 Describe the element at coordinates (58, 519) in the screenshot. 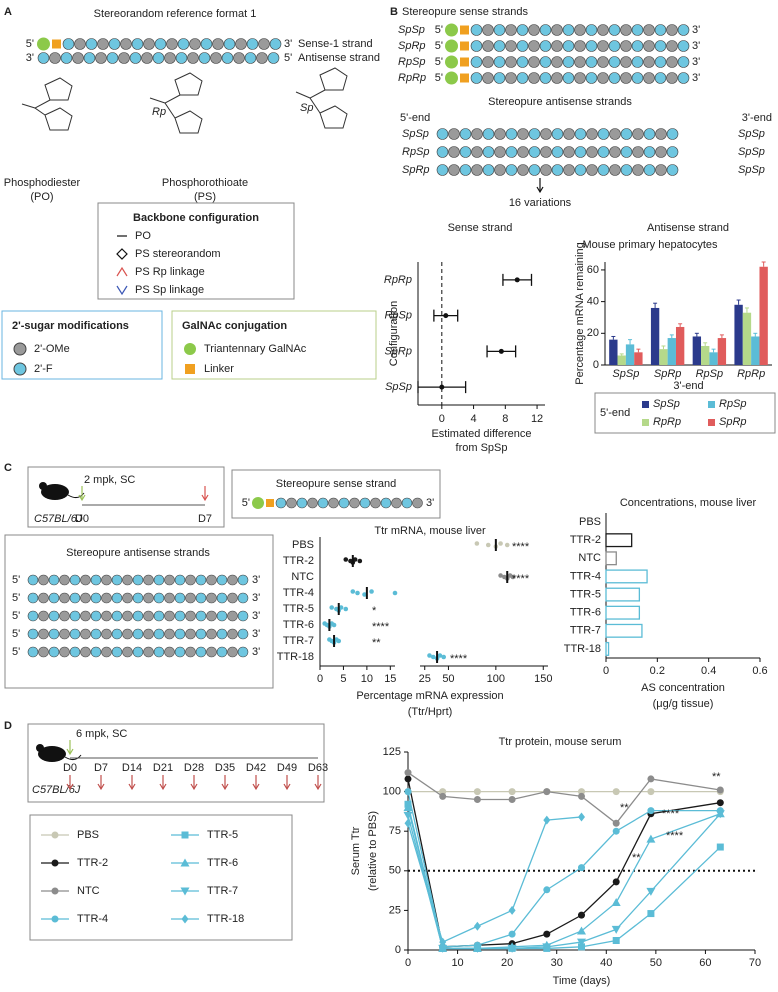

I see `label: C57BL/6J` at that location.